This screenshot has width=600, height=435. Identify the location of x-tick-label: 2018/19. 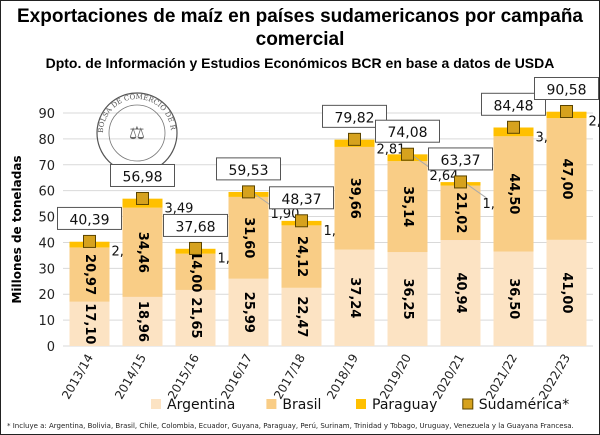
(342, 377).